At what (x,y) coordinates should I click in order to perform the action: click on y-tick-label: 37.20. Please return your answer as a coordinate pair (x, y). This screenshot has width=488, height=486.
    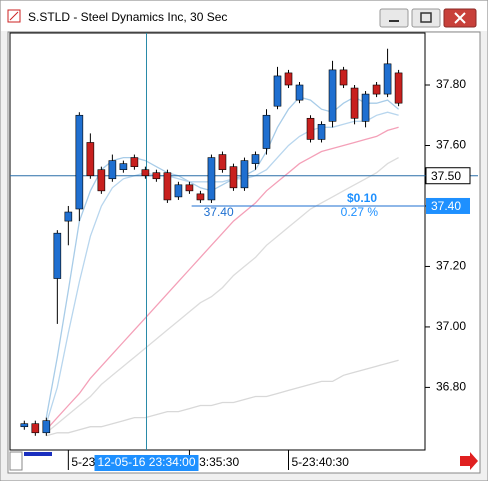
    Looking at the image, I should click on (451, 266).